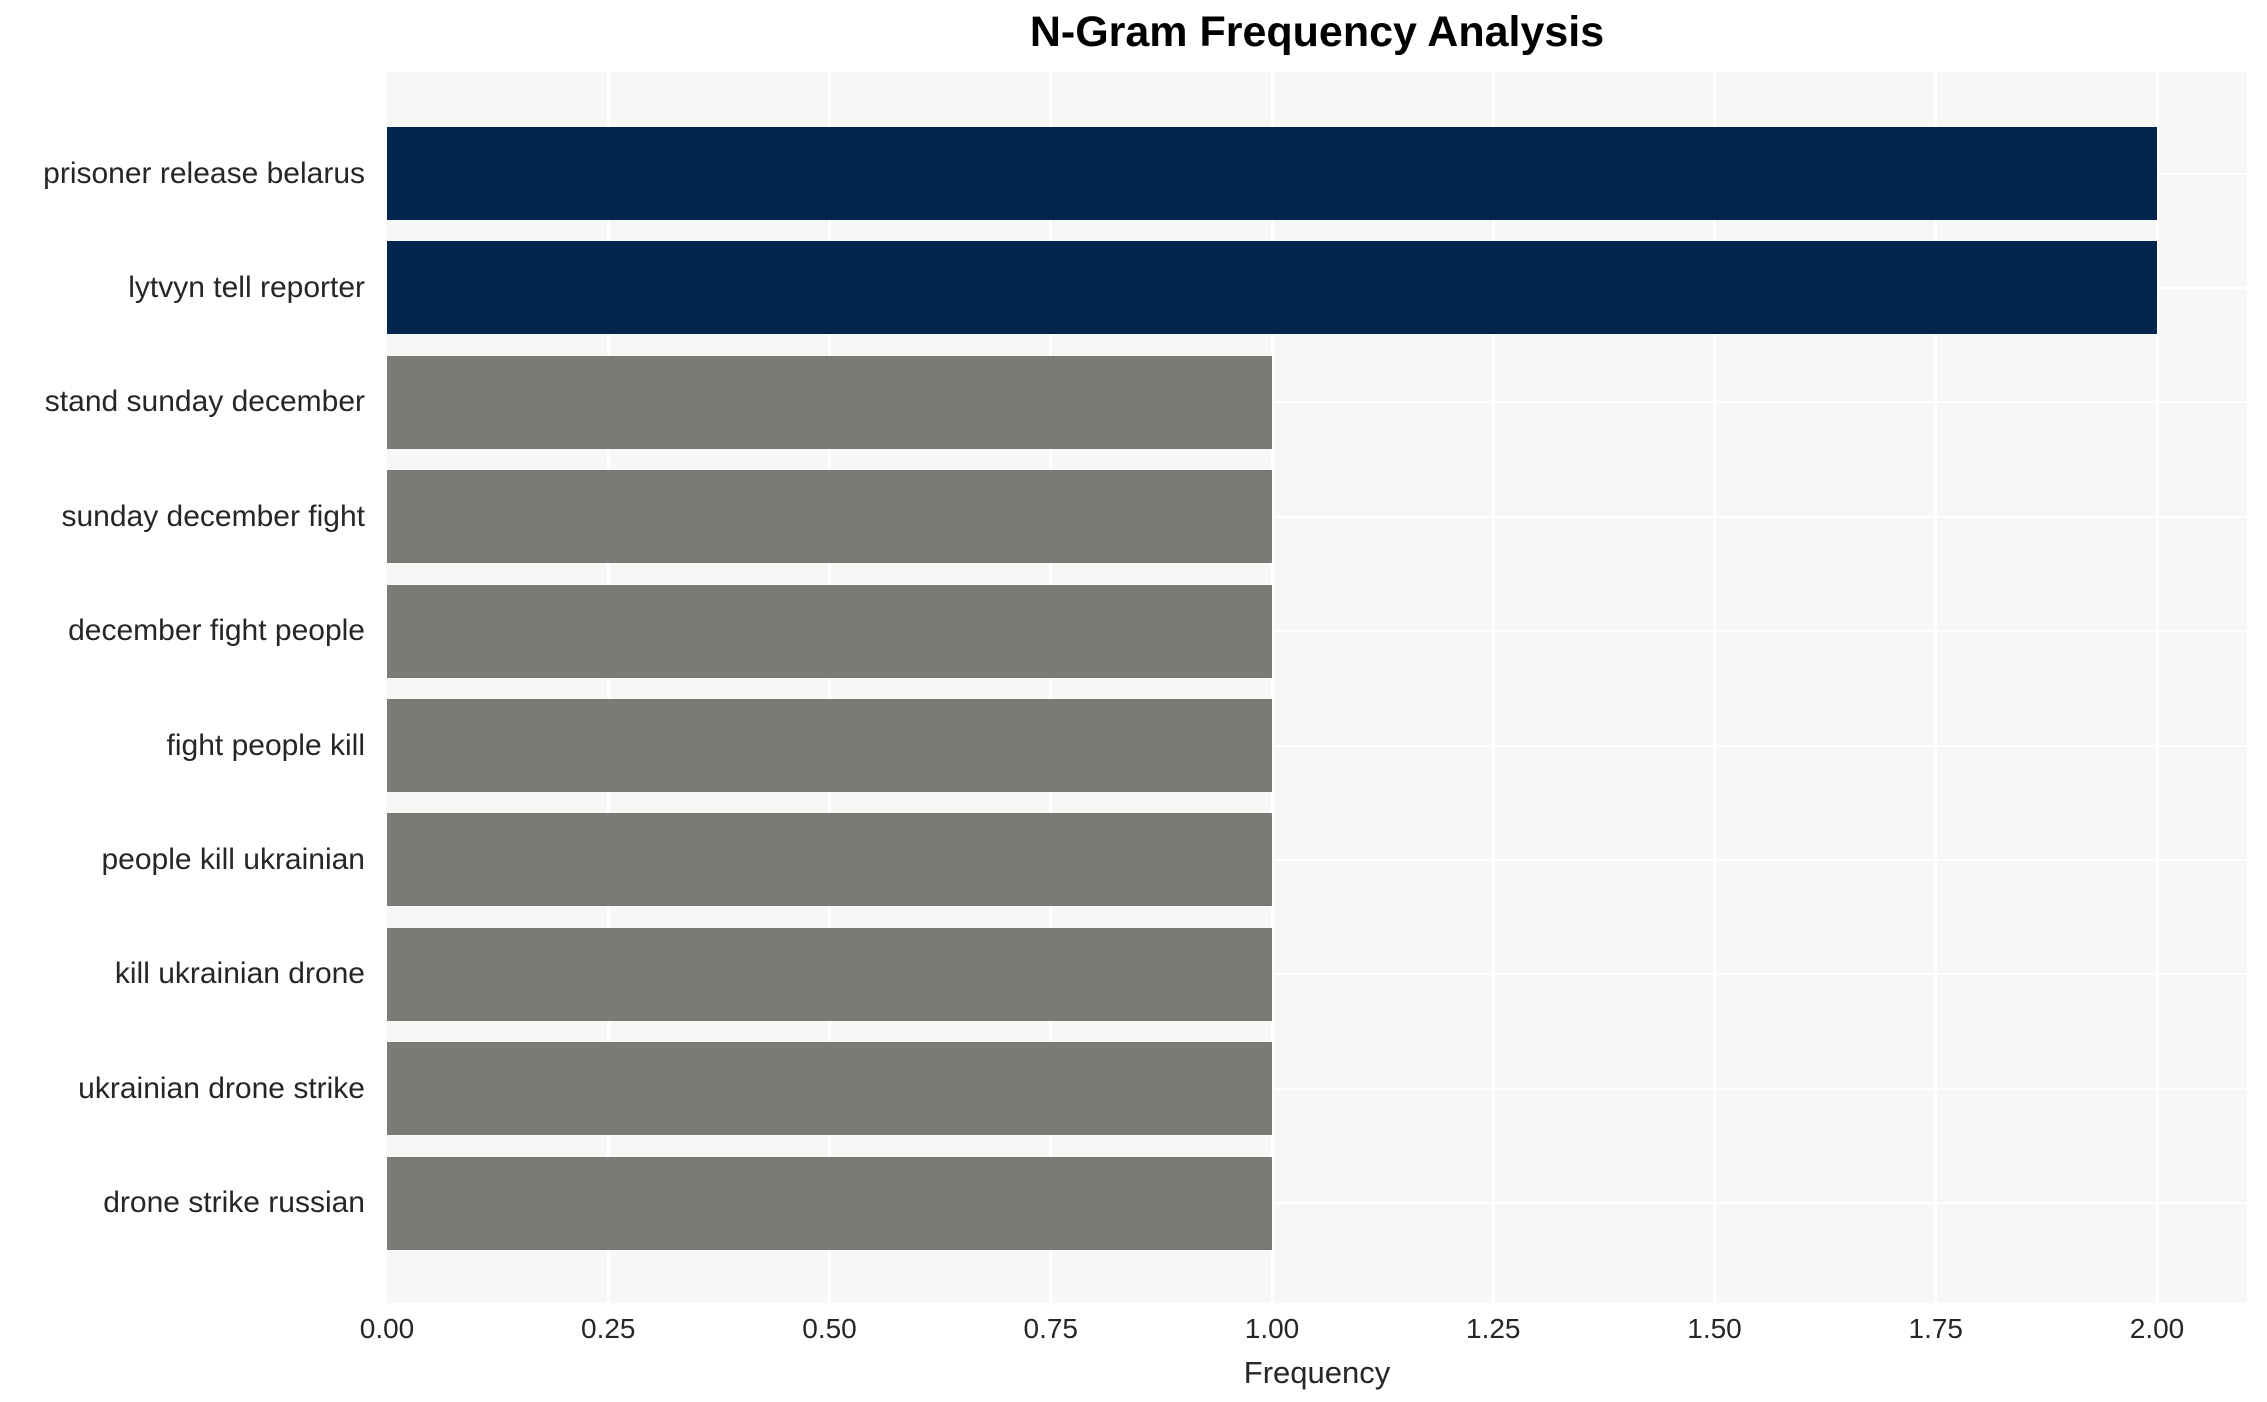 The image size is (2267, 1402). What do you see at coordinates (829, 1328) in the screenshot?
I see `x-tick-label: 0.50` at bounding box center [829, 1328].